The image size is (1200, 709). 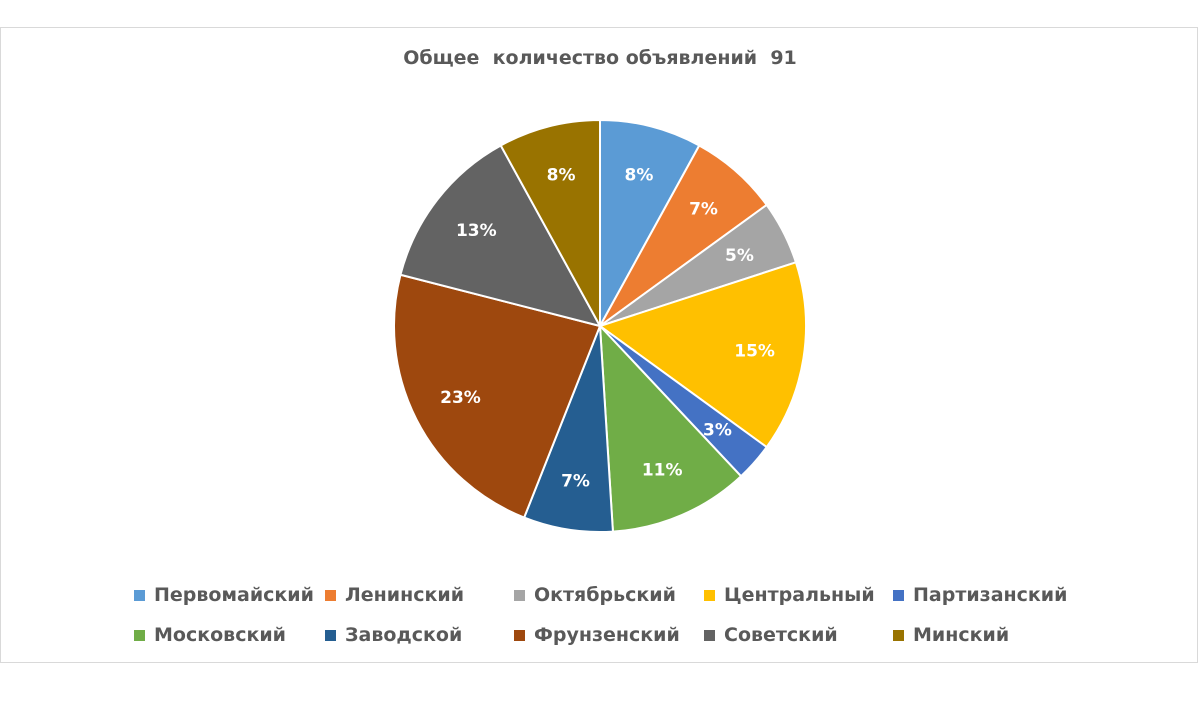 What do you see at coordinates (605, 595) in the screenshot?
I see `legend-label: Октябрьский` at bounding box center [605, 595].